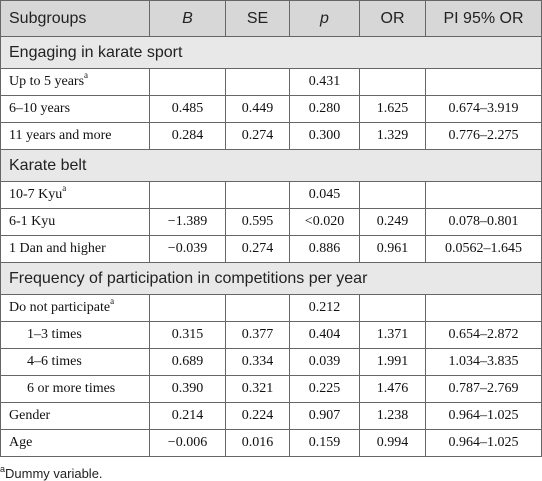 Image resolution: width=542 pixels, height=481 pixels. I want to click on header-p: p, so click(324, 18).